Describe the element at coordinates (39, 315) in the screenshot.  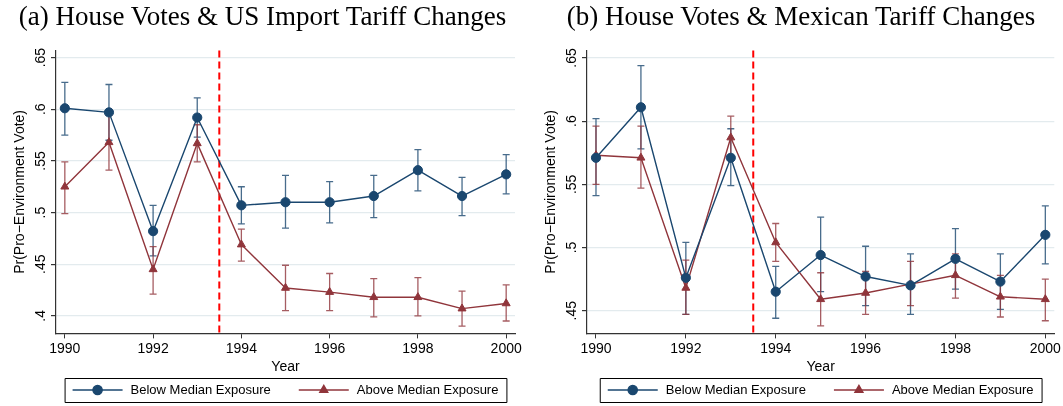
I see `y-tick-label: .4` at that location.